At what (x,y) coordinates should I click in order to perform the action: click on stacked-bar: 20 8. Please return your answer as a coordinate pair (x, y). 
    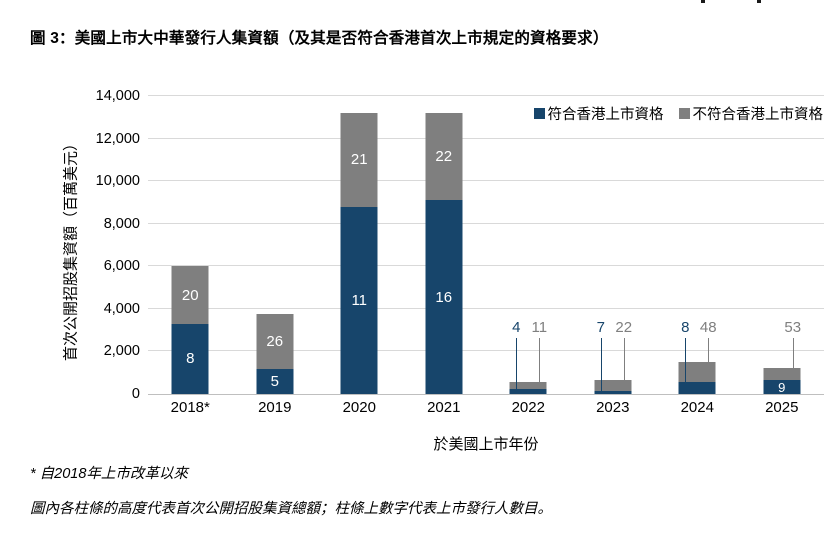
    Looking at the image, I should click on (190, 330).